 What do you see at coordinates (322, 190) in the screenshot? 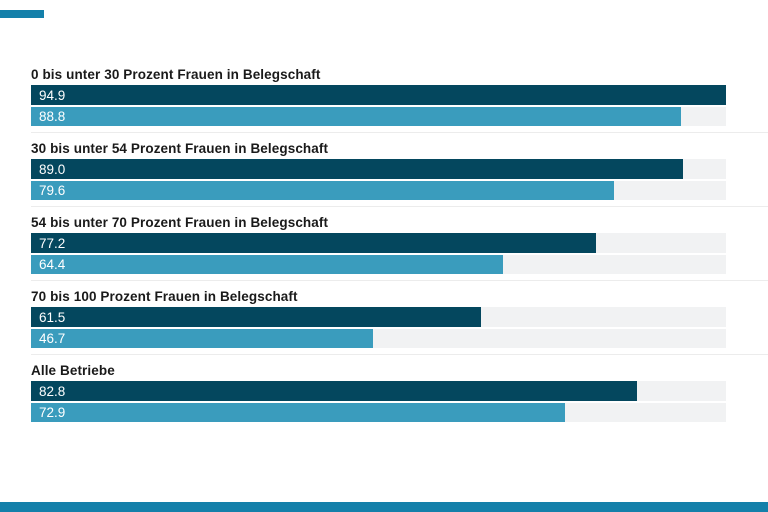
I see `bar-series-light: 79.6` at bounding box center [322, 190].